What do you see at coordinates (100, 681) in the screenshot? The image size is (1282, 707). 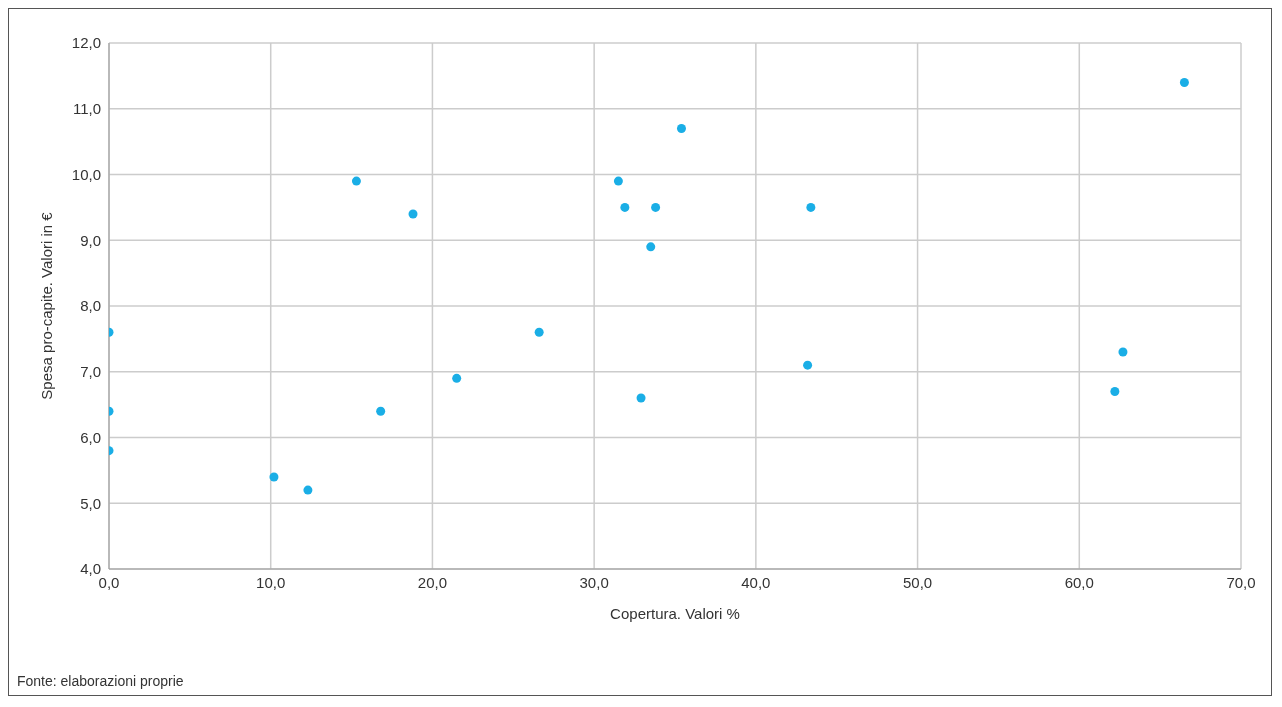 I see `source-note: Fonte: elaborazioni proprie` at bounding box center [100, 681].